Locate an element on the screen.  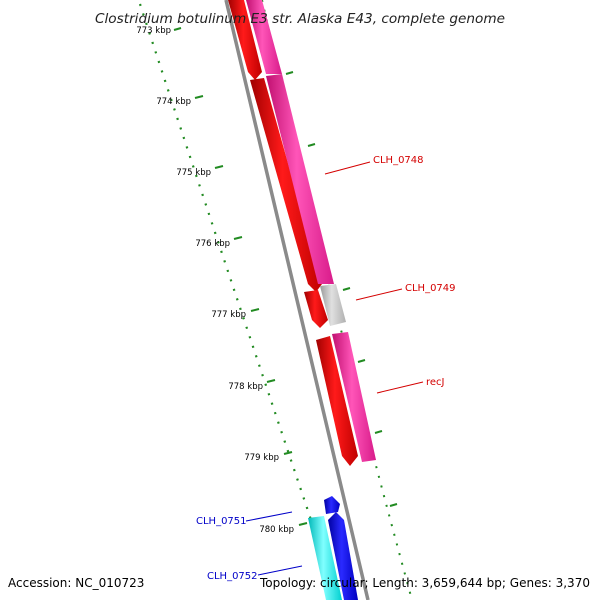
cds-feature is located at coordinates (245, 40).